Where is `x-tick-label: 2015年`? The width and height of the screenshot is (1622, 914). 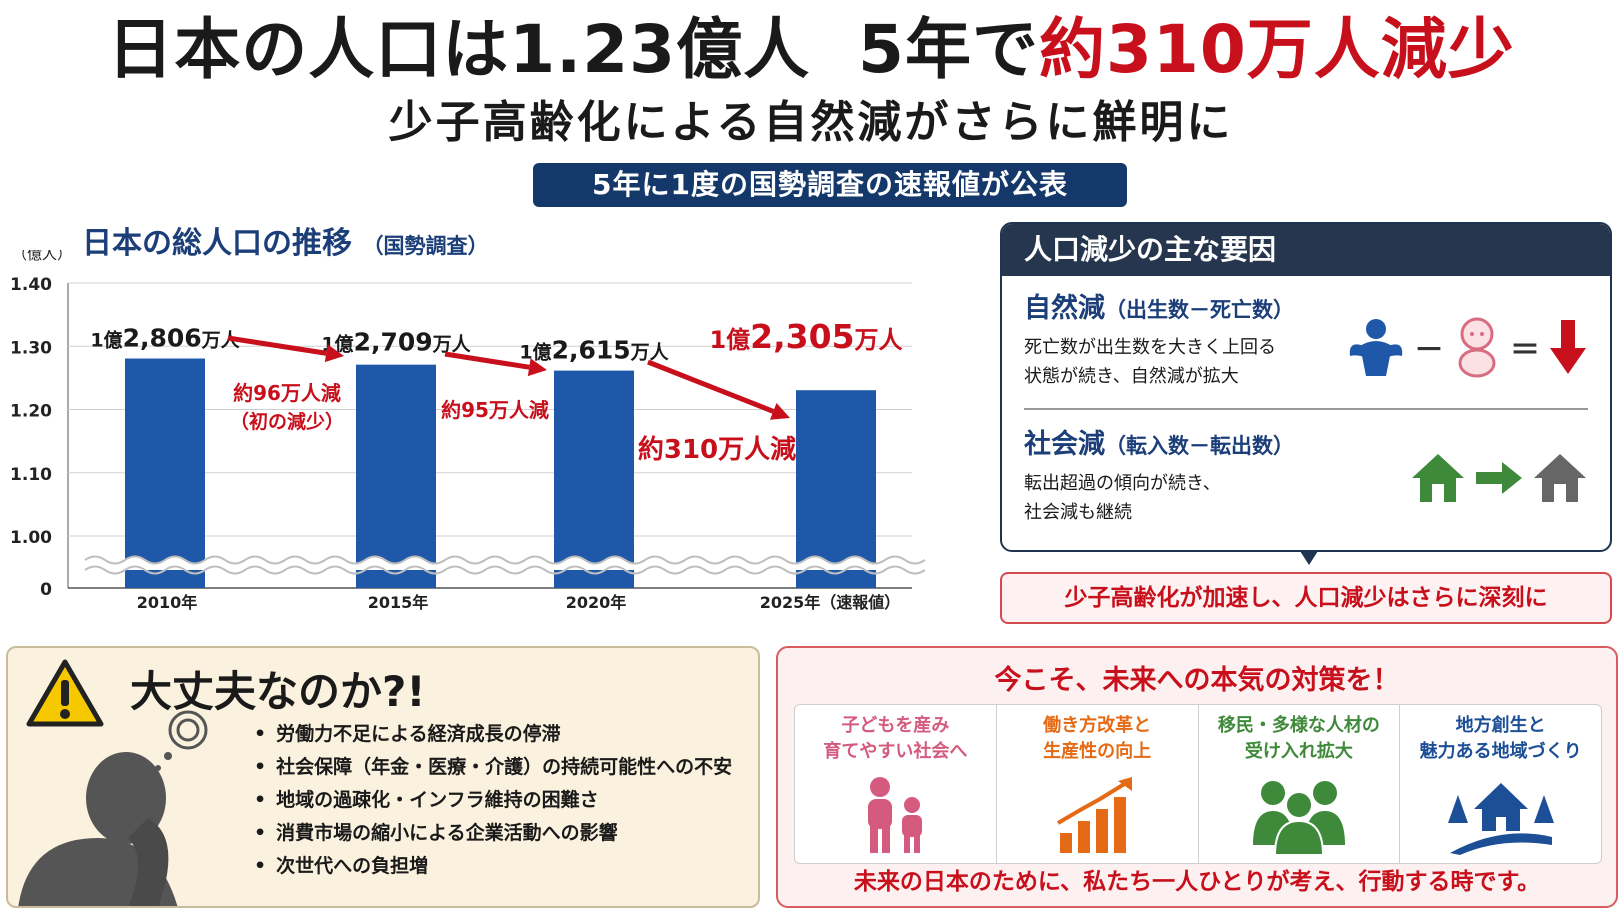
x-tick-label: 2015年 is located at coordinates (398, 602).